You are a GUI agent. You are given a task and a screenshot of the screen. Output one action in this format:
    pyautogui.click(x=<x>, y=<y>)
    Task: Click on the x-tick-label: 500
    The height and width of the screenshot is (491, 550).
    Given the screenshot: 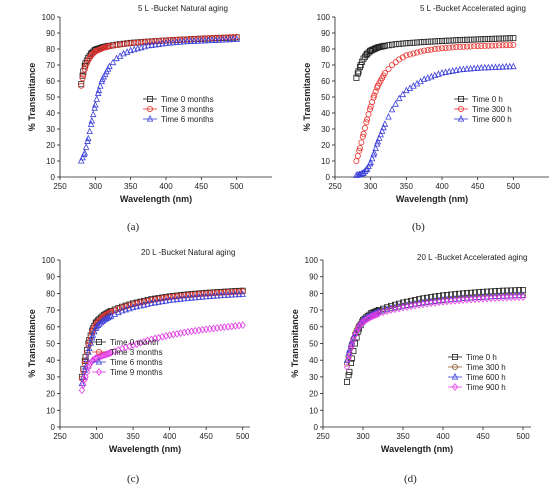 What is the action you would take?
    pyautogui.click(x=523, y=436)
    